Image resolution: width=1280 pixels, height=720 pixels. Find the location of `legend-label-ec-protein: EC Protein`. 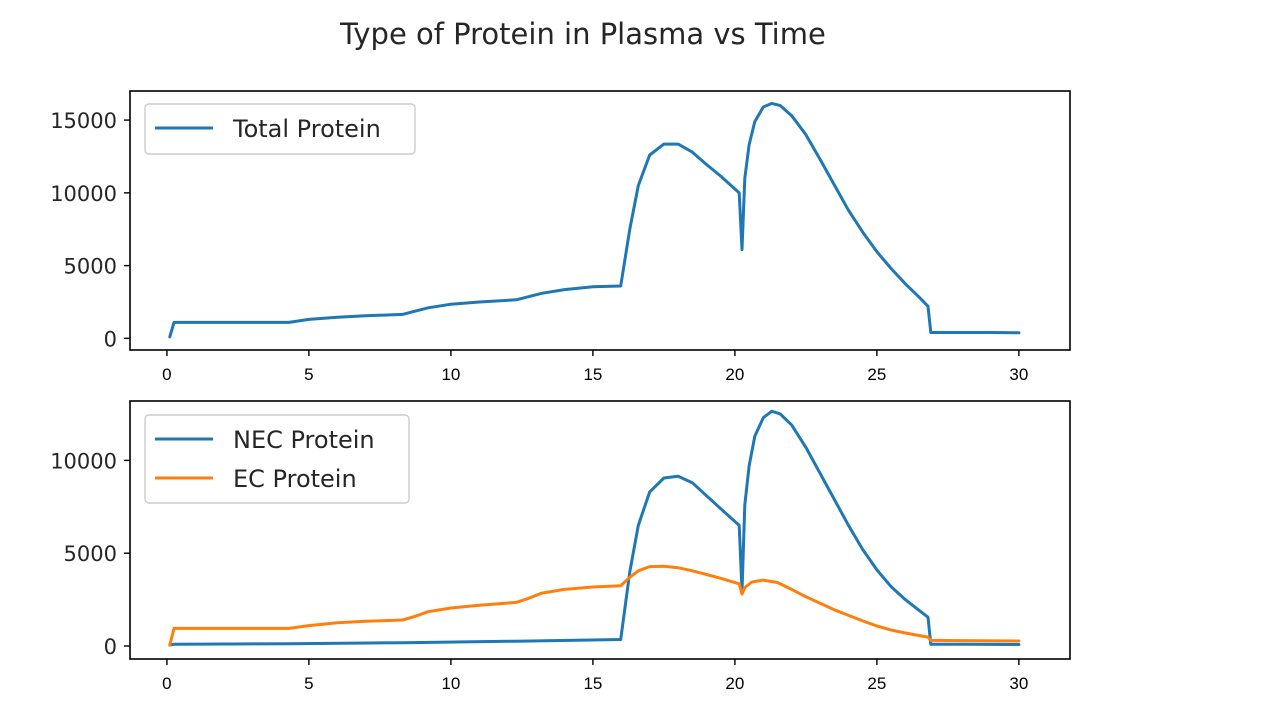

legend-label-ec-protein: EC Protein is located at coordinates (295, 479).